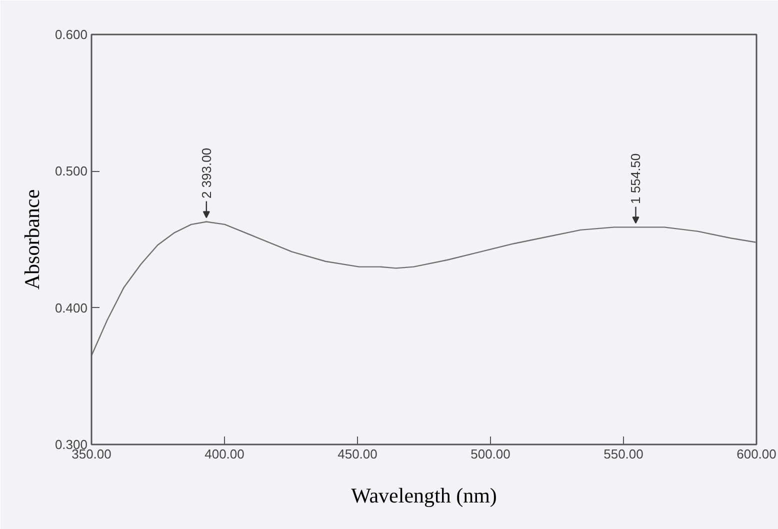 Image resolution: width=778 pixels, height=529 pixels. Describe the element at coordinates (71, 308) in the screenshot. I see `y-tick-label: 0.400` at that location.